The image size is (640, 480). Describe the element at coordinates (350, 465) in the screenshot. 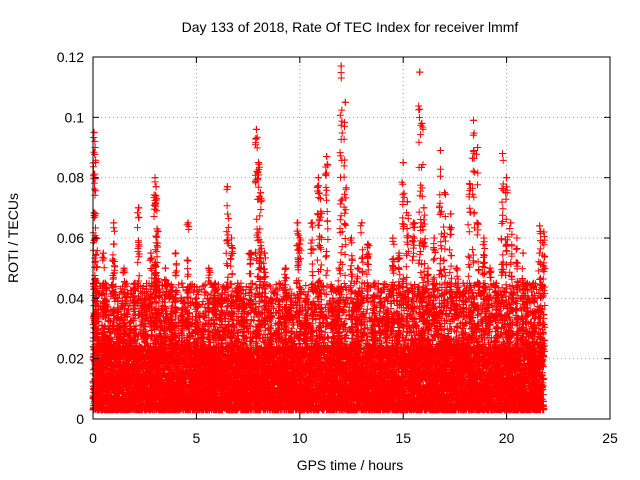

I see `x-axis-label: GPS time / hours` at that location.